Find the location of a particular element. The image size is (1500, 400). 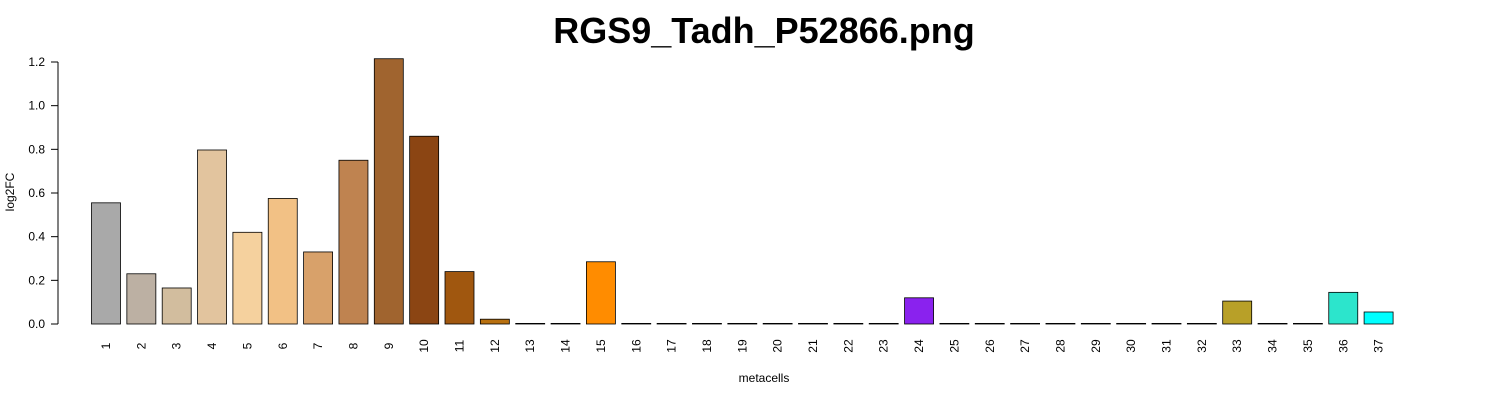

x-tick-label: 21 is located at coordinates (813, 346).